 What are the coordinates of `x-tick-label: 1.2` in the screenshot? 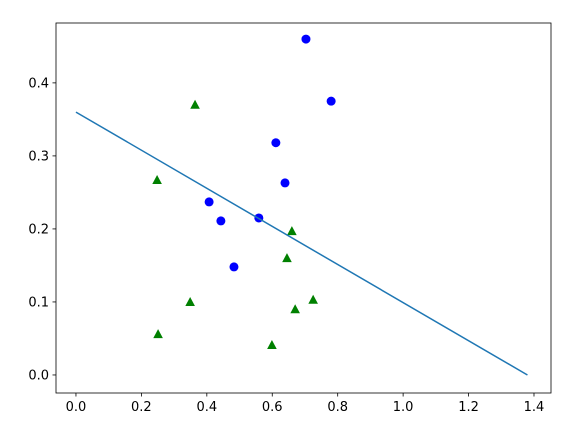 It's located at (468, 407).